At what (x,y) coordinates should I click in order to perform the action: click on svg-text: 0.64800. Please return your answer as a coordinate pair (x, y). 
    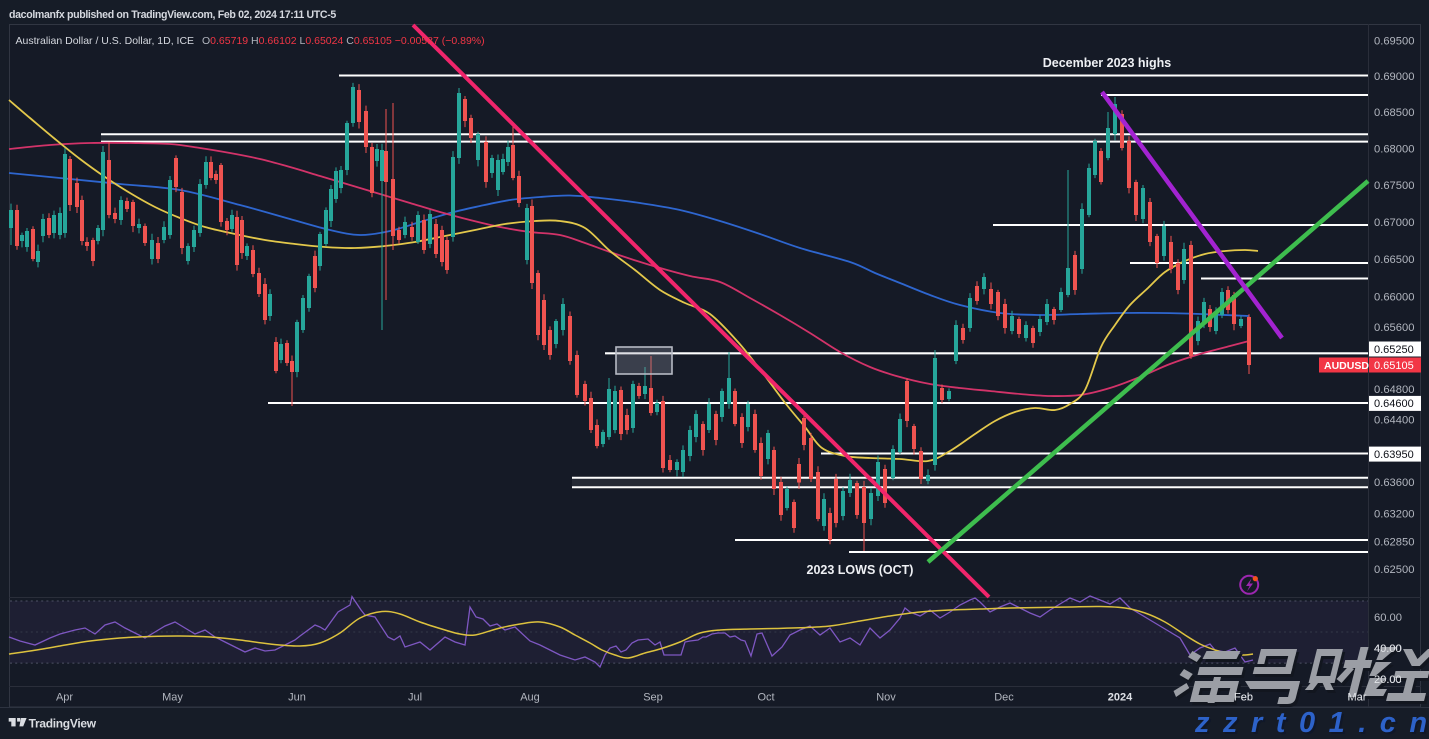
    Looking at the image, I should click on (1394, 390).